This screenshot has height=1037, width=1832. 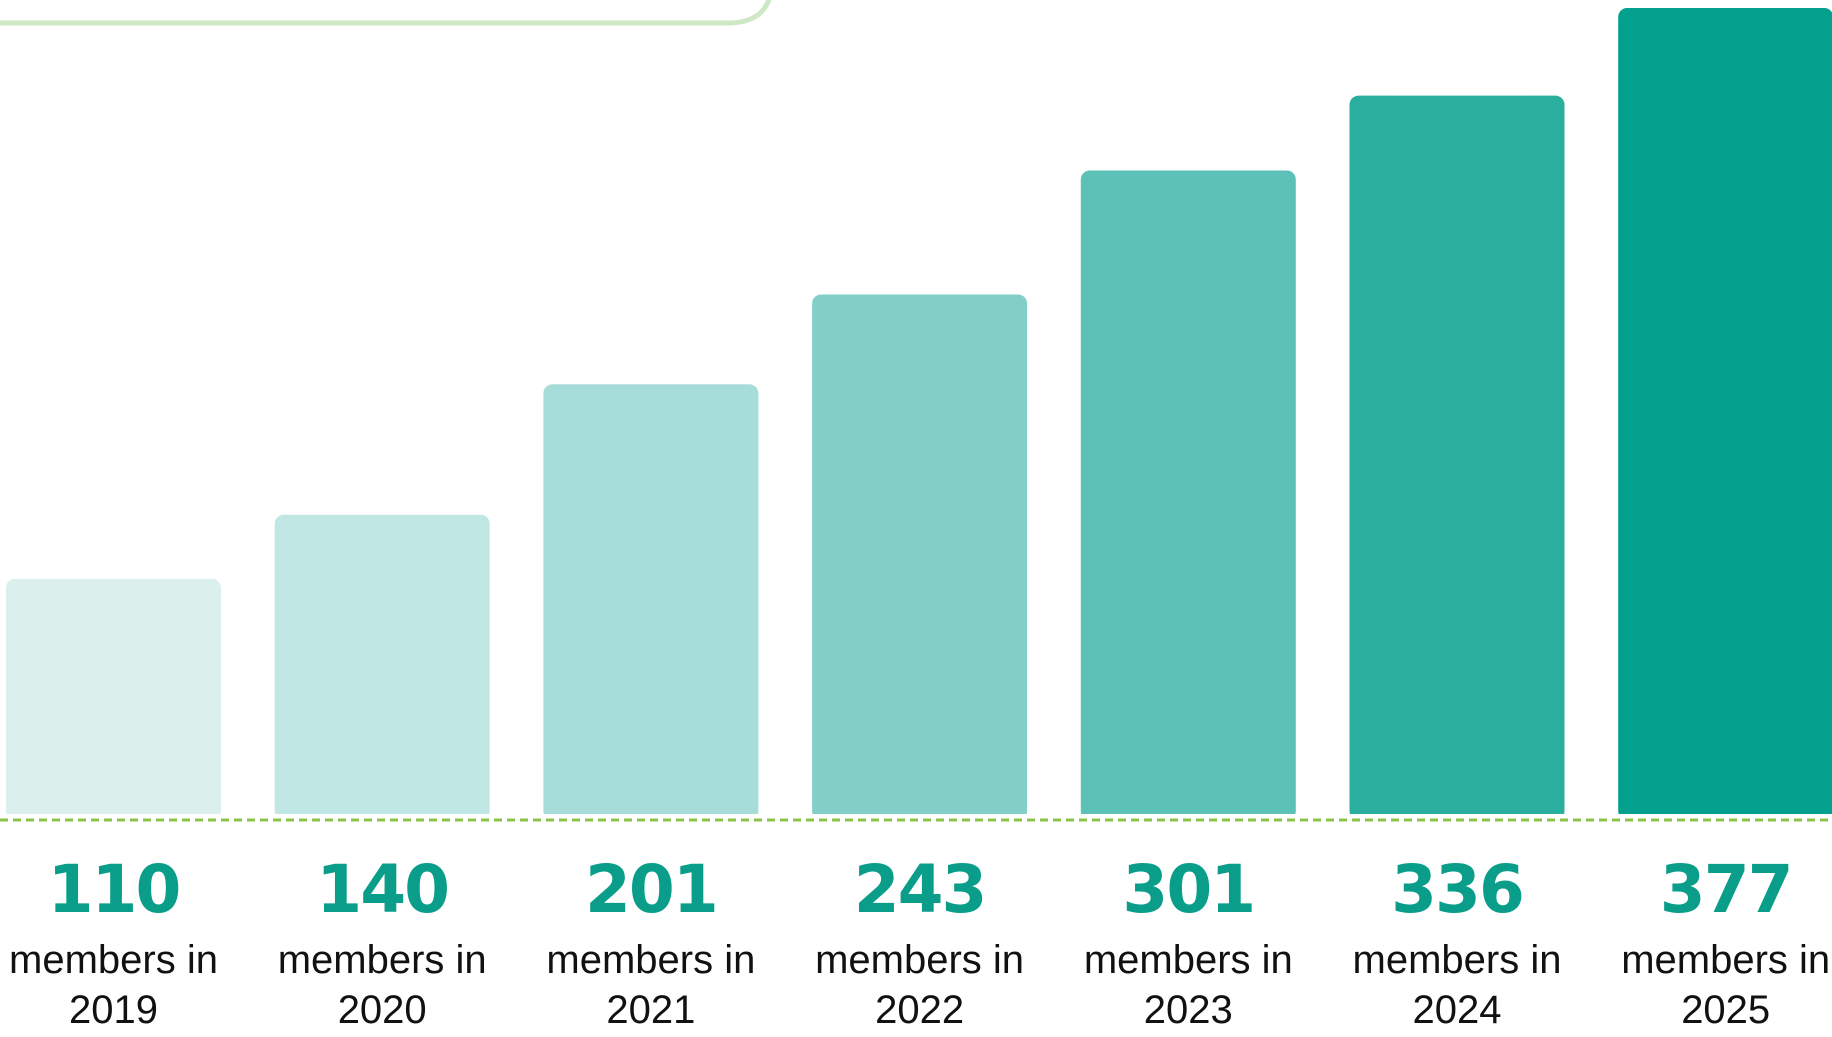 I want to click on category-label: members in 2021, so click(x=651, y=985).